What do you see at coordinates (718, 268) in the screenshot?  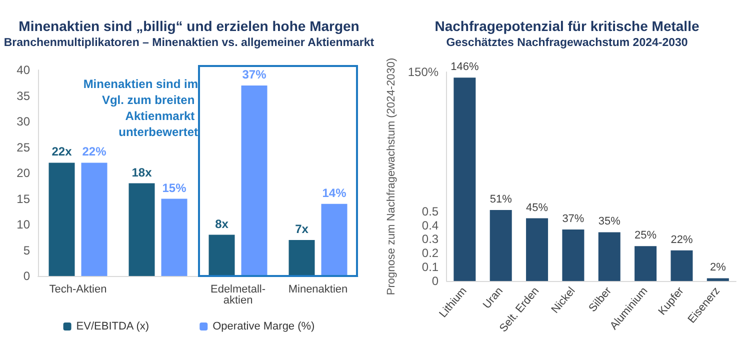 I see `data-label: 2%` at bounding box center [718, 268].